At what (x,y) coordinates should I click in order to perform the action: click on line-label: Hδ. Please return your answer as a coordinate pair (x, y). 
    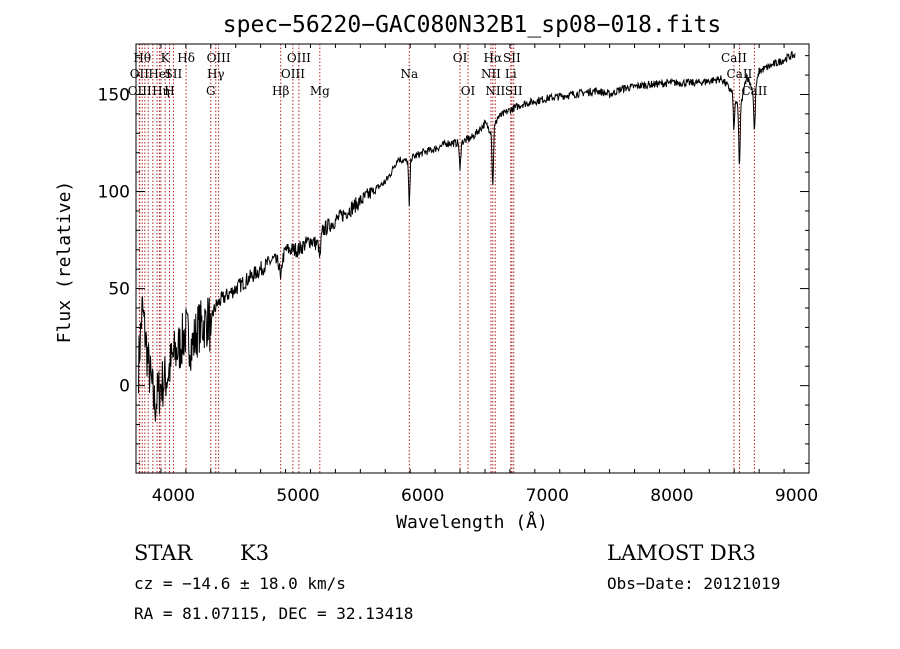
    Looking at the image, I should click on (186, 58).